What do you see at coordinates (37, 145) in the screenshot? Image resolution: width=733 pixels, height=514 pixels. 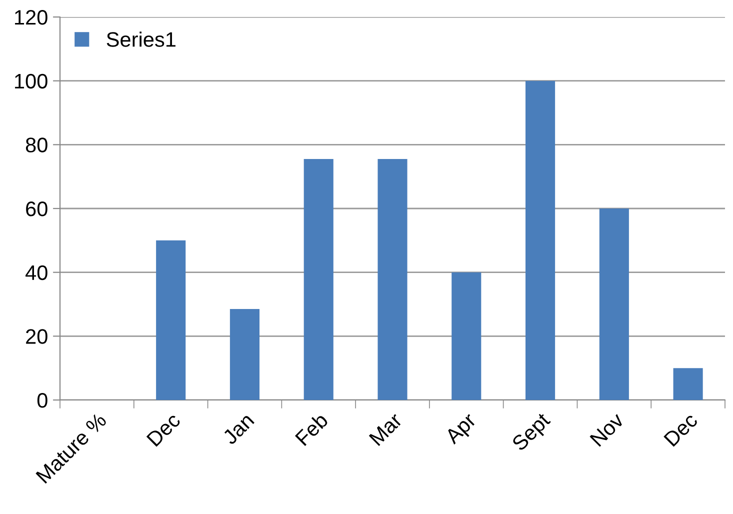 I see `y-tick-label: 80` at bounding box center [37, 145].